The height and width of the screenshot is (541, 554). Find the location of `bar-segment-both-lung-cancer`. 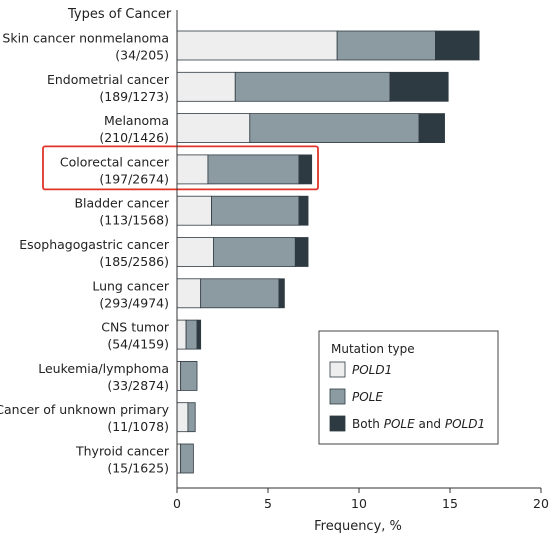

bar-segment-both-lung-cancer is located at coordinates (281, 293).